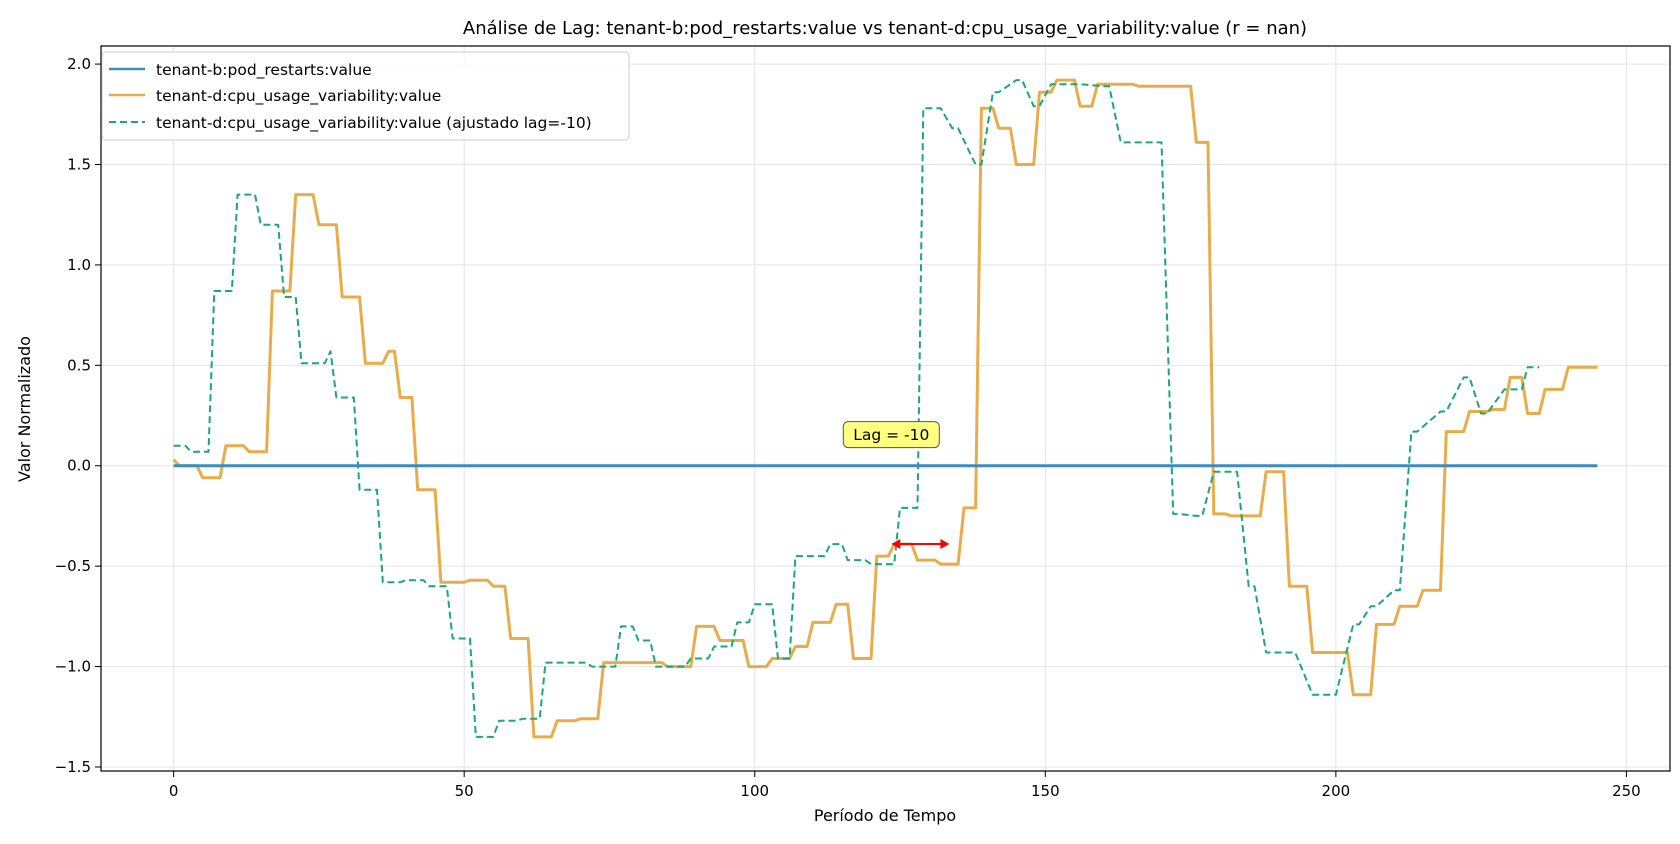 This screenshot has height=844, width=1680. What do you see at coordinates (264, 70) in the screenshot?
I see `legend-label-pod-restarts: tenant-b:pod_restarts:value` at bounding box center [264, 70].